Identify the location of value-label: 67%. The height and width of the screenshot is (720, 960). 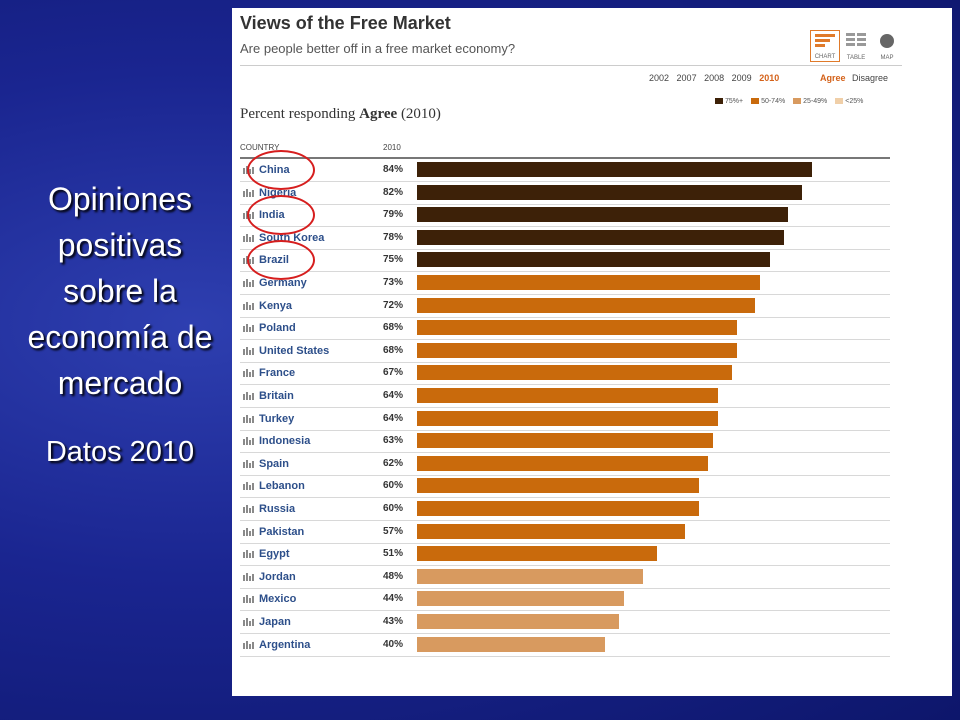
(393, 373).